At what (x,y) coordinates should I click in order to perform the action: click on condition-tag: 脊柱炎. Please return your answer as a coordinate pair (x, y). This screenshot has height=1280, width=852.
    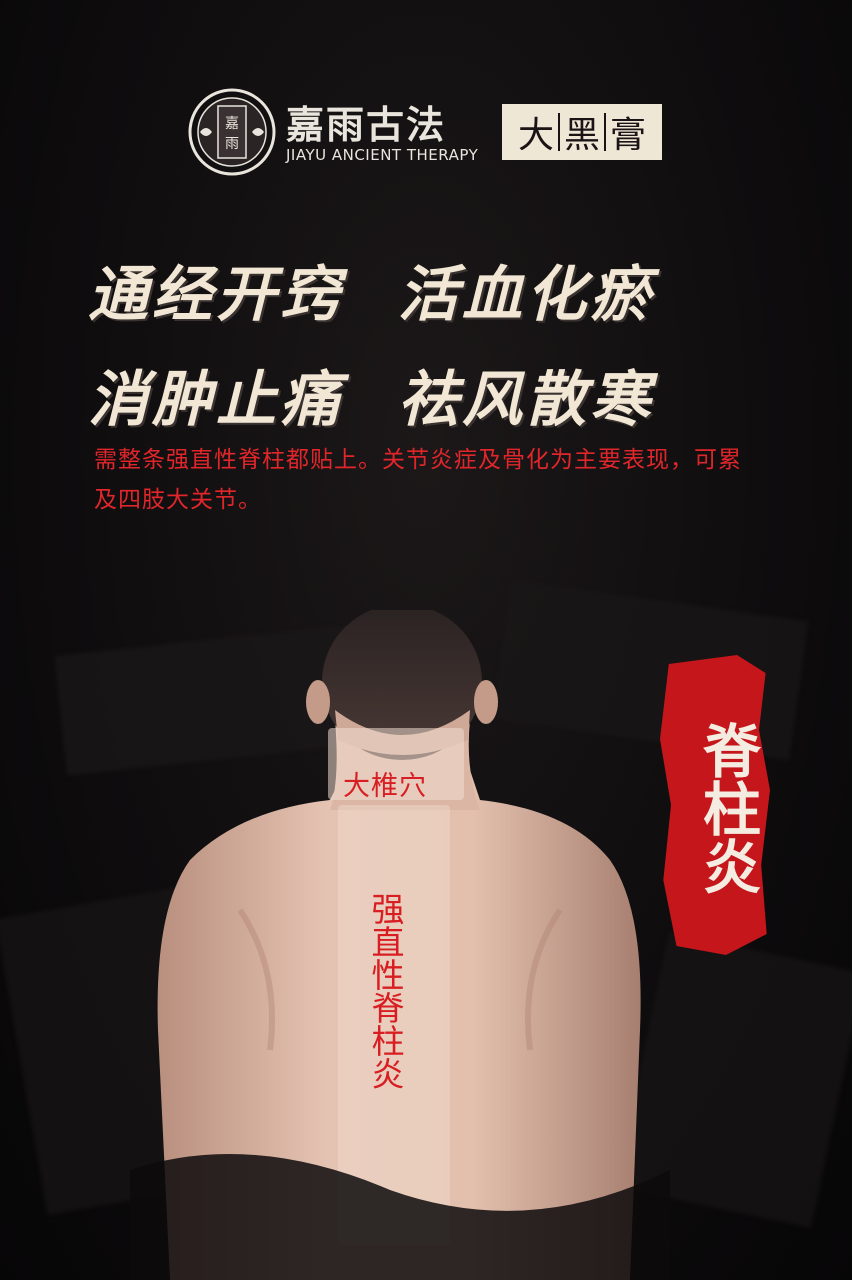
    Looking at the image, I should click on (715, 805).